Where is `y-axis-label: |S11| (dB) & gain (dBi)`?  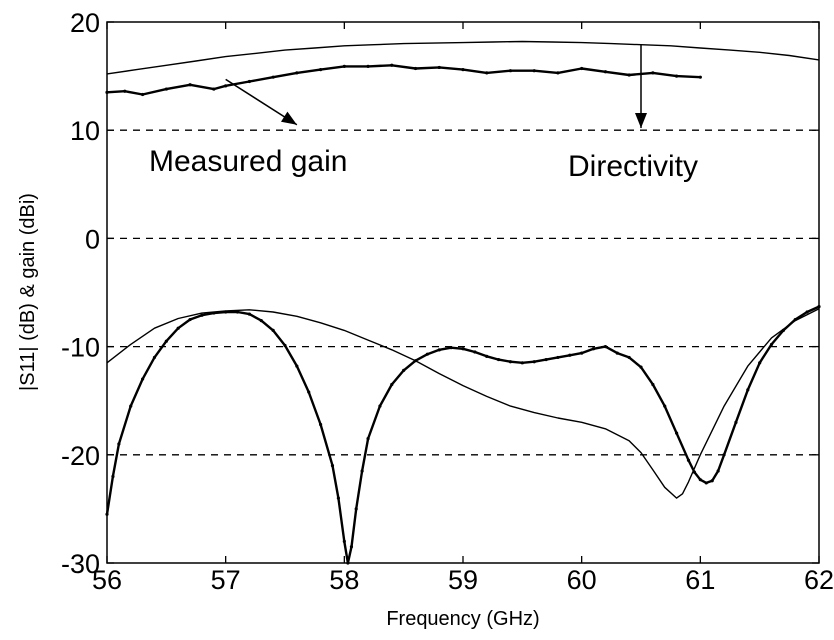 y-axis-label: |S11| (dB) & gain (dBi) is located at coordinates (28, 292).